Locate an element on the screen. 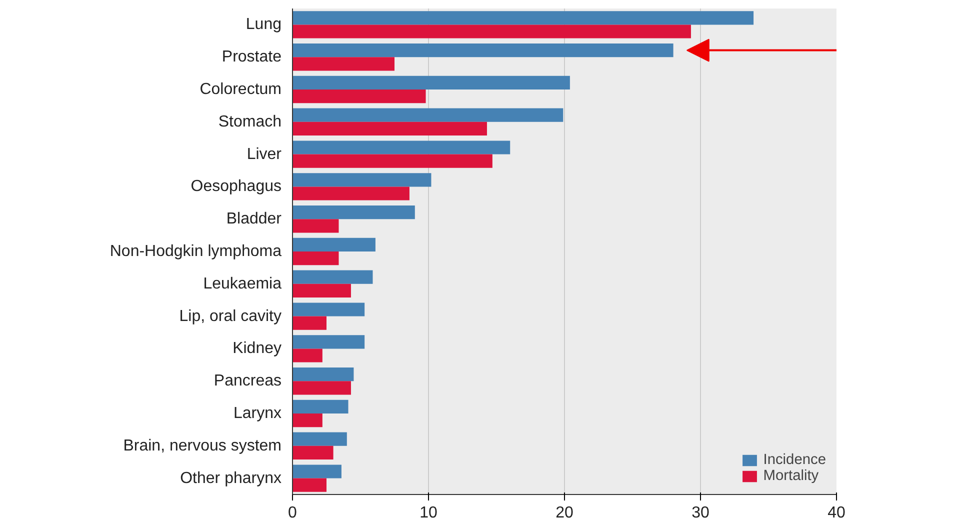 This screenshot has width=966, height=524. x-tick-label: 30 is located at coordinates (701, 513).